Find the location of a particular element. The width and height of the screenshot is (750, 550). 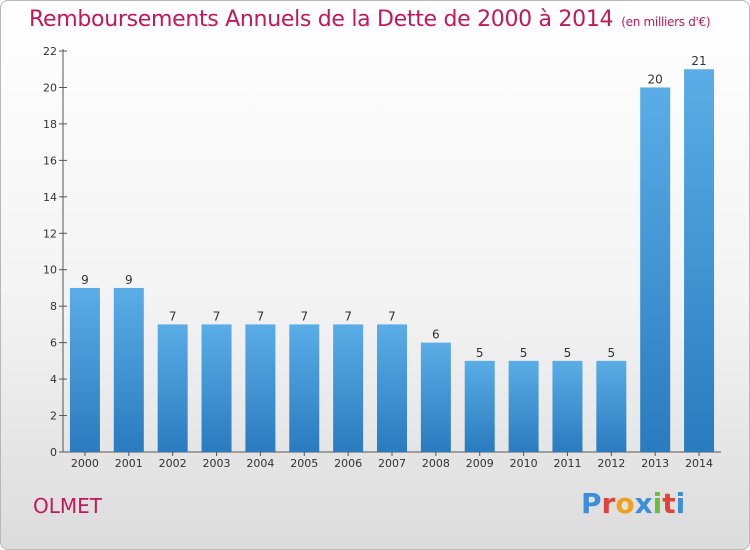

logo-letter: x is located at coordinates (643, 503).